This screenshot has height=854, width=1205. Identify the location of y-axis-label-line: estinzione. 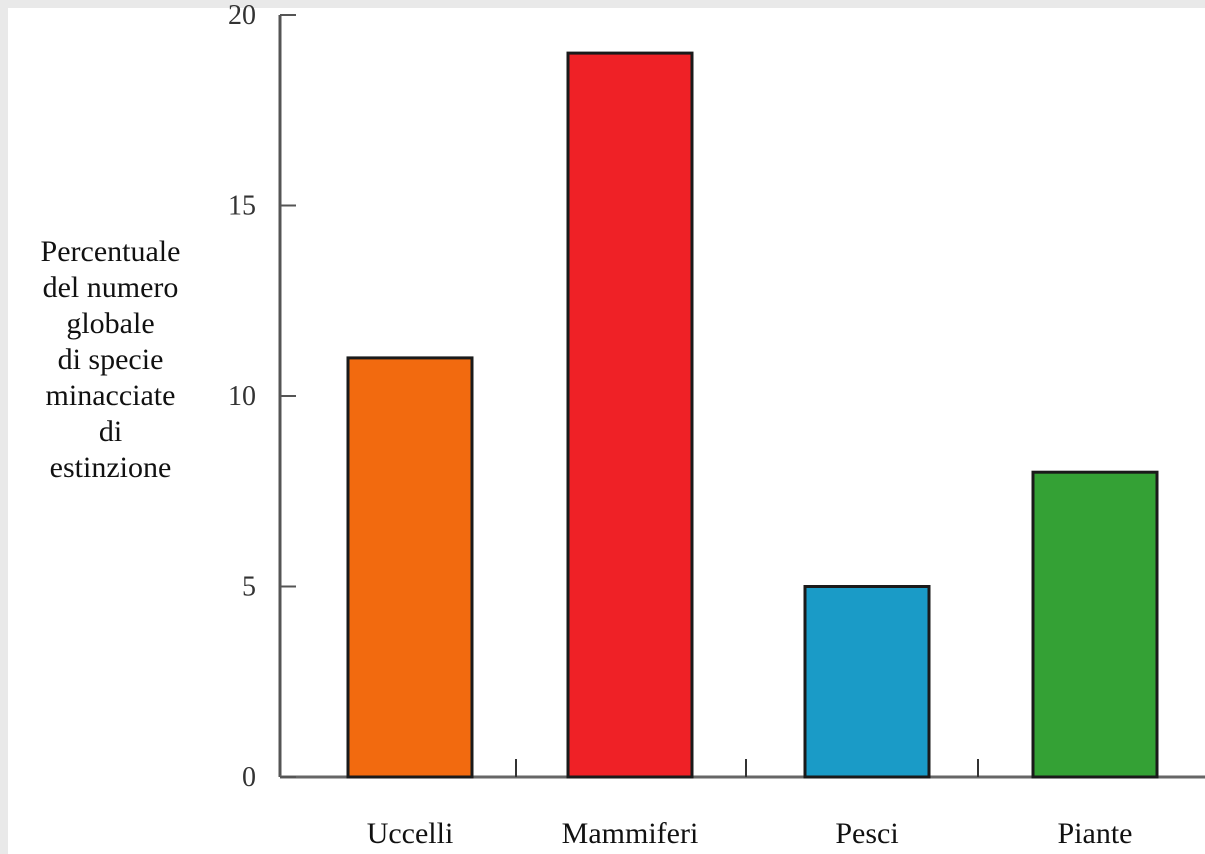
(110, 467).